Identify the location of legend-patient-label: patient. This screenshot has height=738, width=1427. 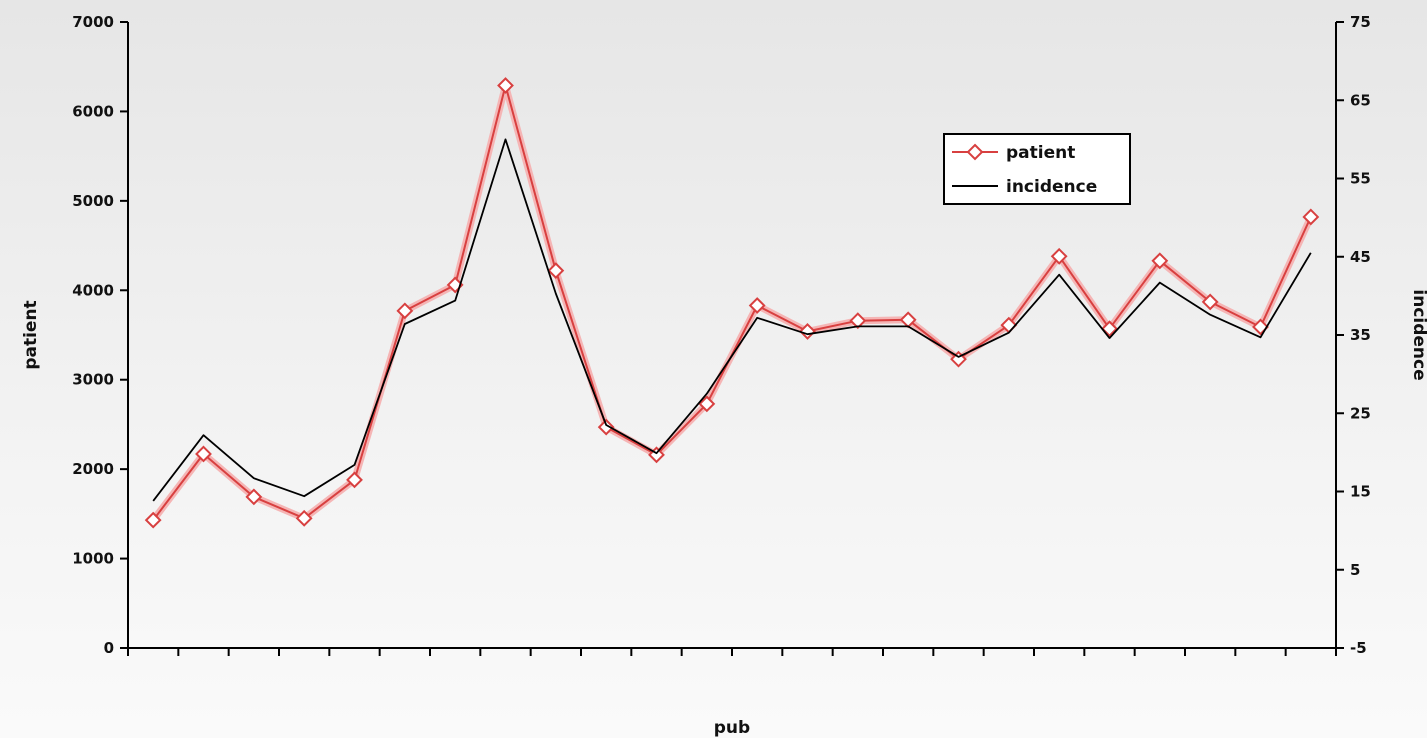
(1040, 153).